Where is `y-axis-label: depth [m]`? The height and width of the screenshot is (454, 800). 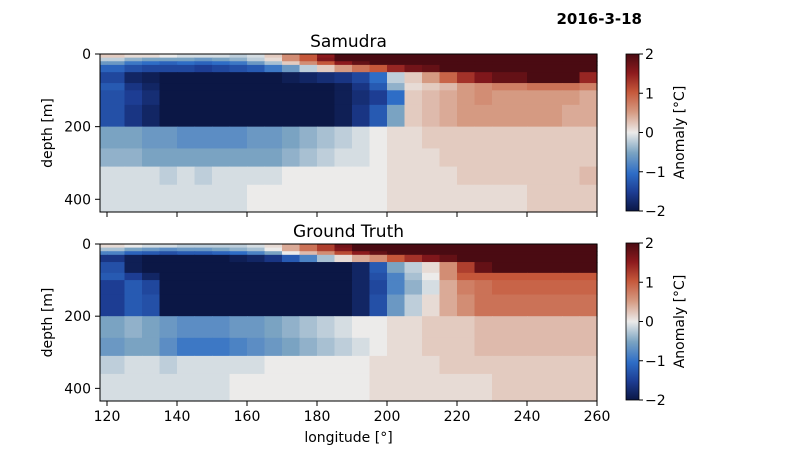
y-axis-label: depth [m] is located at coordinates (48, 323).